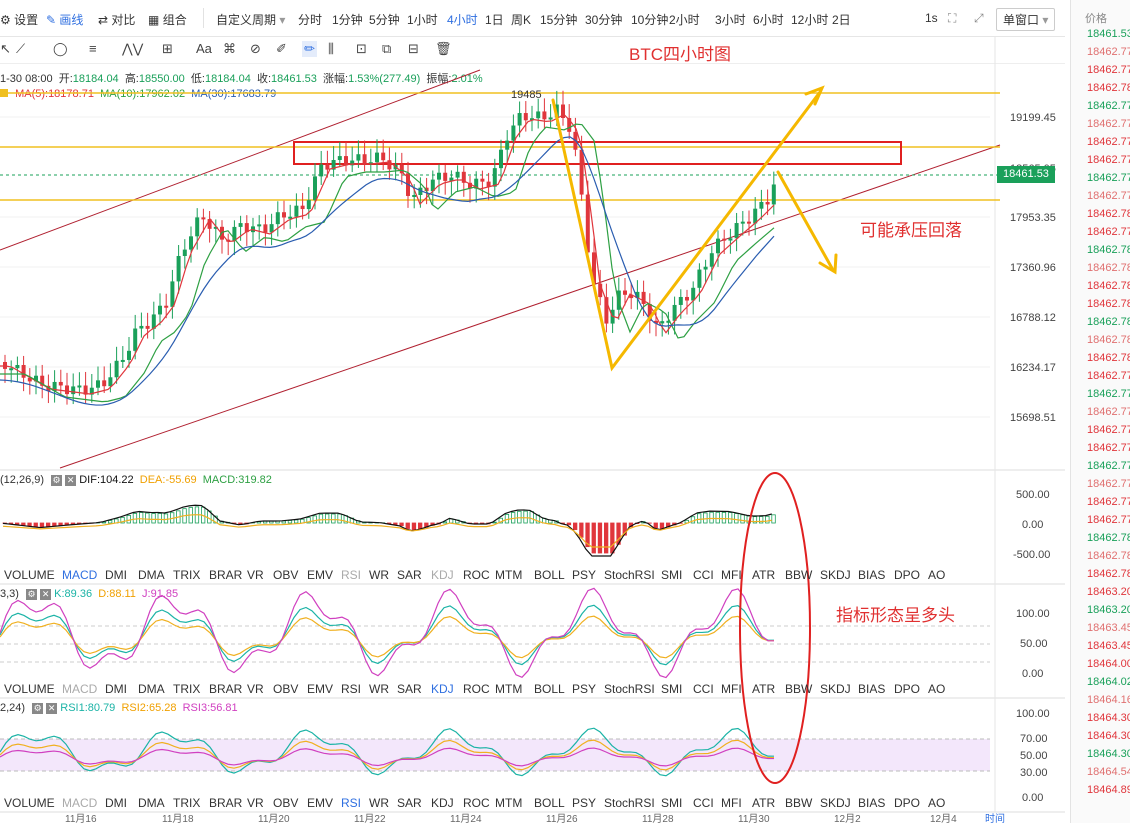 This screenshot has width=1130, height=823. I want to click on period-tab: 12小时, so click(810, 20).